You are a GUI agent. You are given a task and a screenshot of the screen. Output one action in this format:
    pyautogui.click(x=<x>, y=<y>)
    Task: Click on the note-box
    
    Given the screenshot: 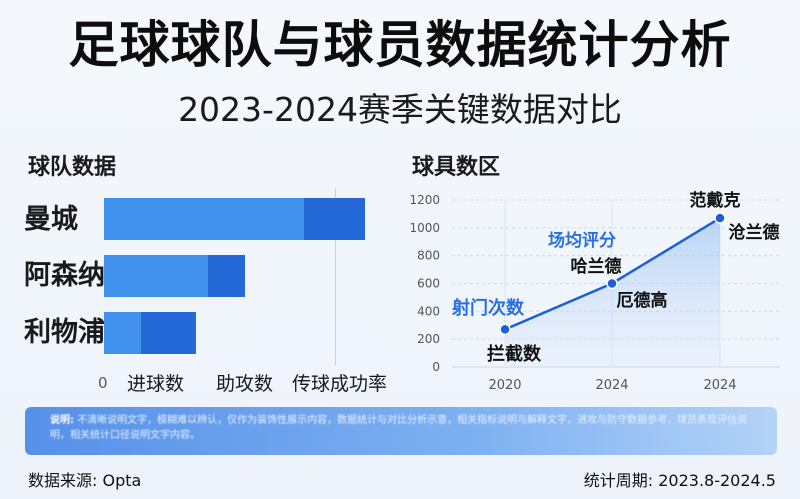 What is the action you would take?
    pyautogui.click(x=401, y=431)
    